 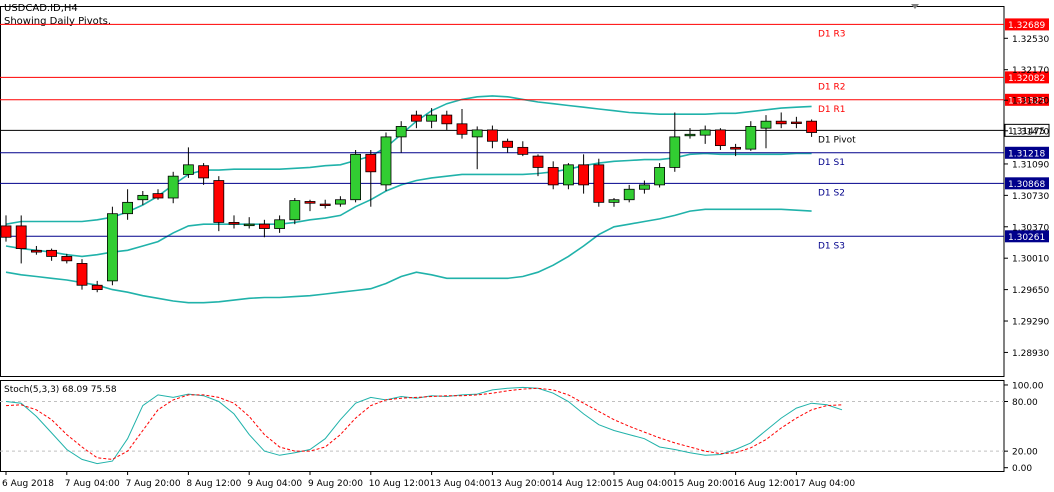 I want to click on x-tick-label-1: 6 Aug 2018, so click(x=28, y=484).